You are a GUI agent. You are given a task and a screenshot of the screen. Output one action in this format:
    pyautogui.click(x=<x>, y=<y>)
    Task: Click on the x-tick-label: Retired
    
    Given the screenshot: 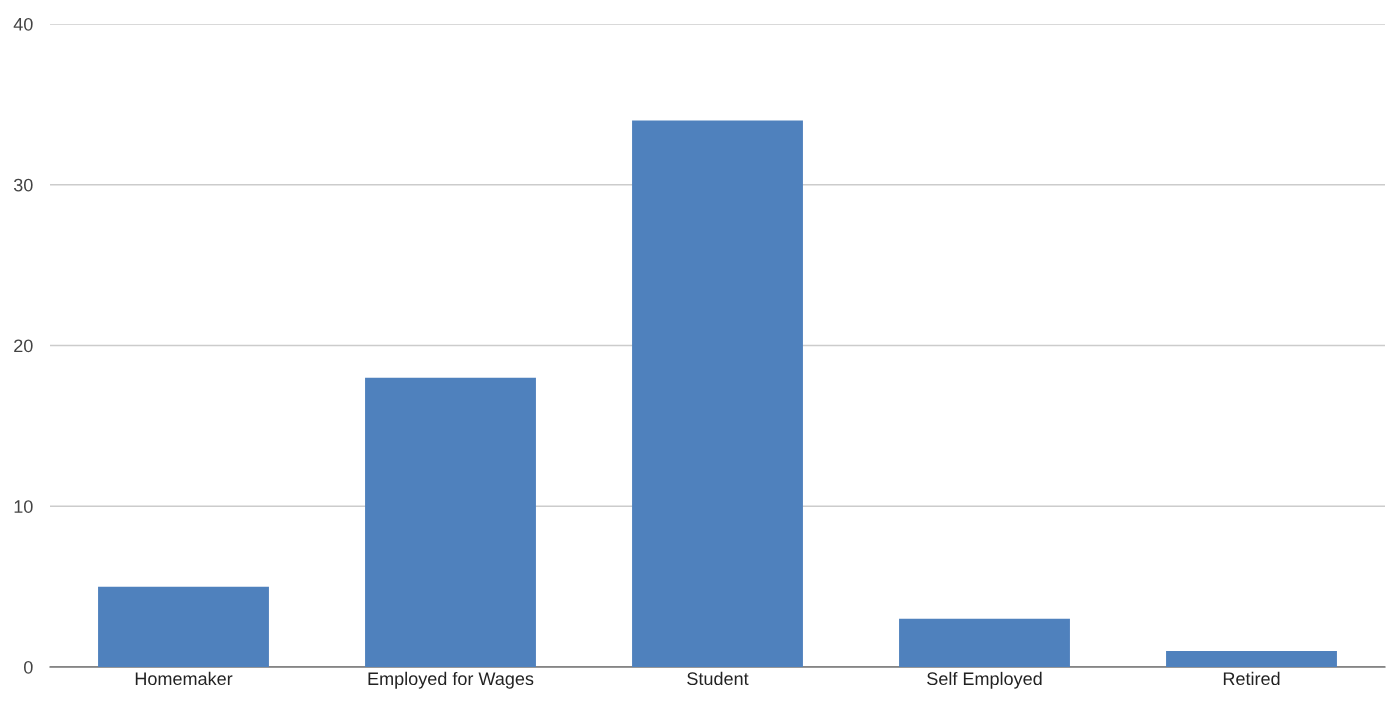 What is the action you would take?
    pyautogui.click(x=1251, y=678)
    